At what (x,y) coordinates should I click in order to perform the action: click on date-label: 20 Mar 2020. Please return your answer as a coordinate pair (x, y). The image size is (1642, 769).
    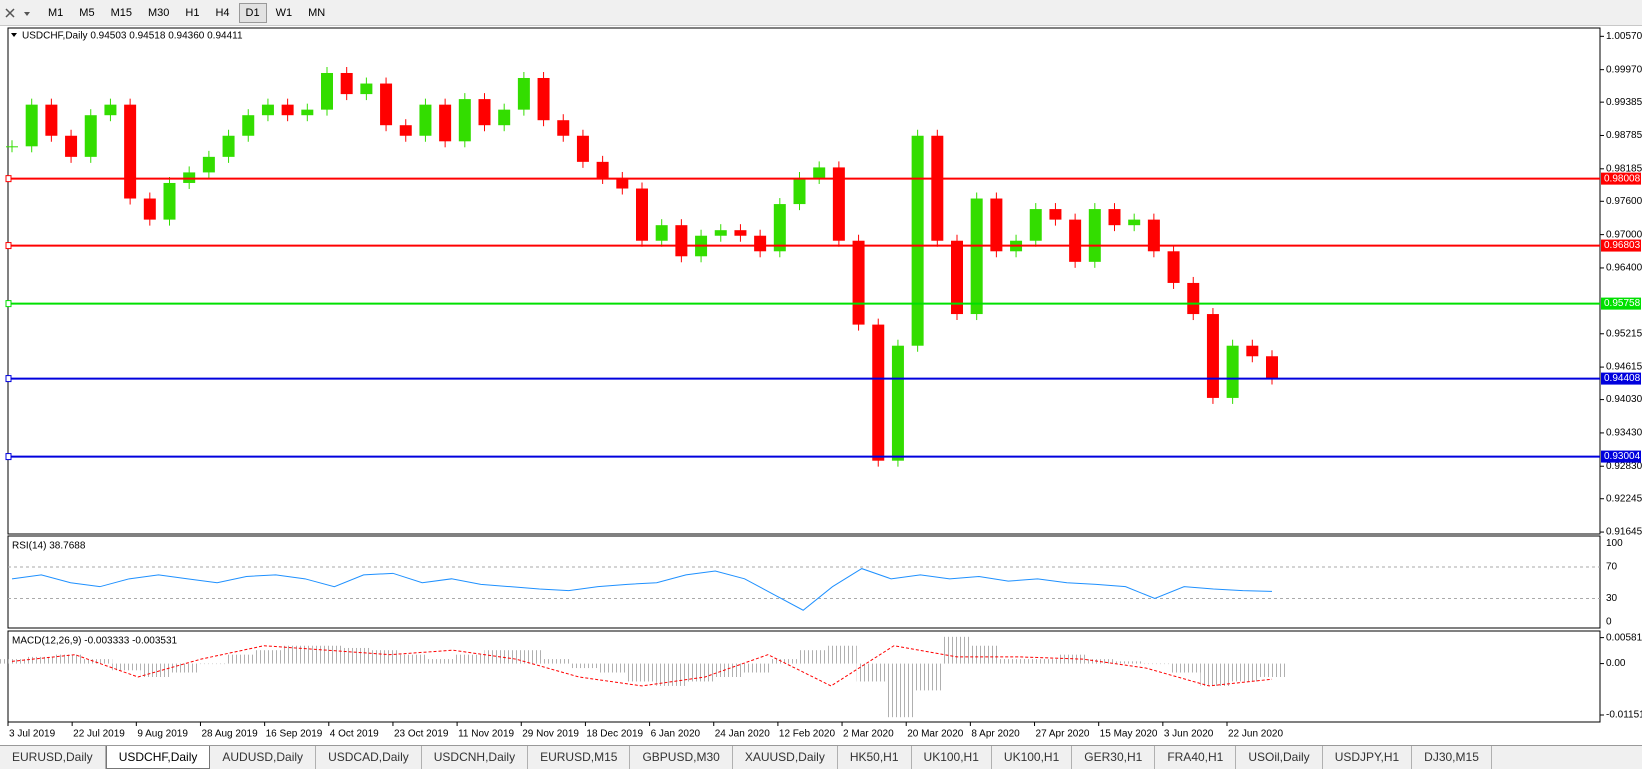
    Looking at the image, I should click on (935, 734).